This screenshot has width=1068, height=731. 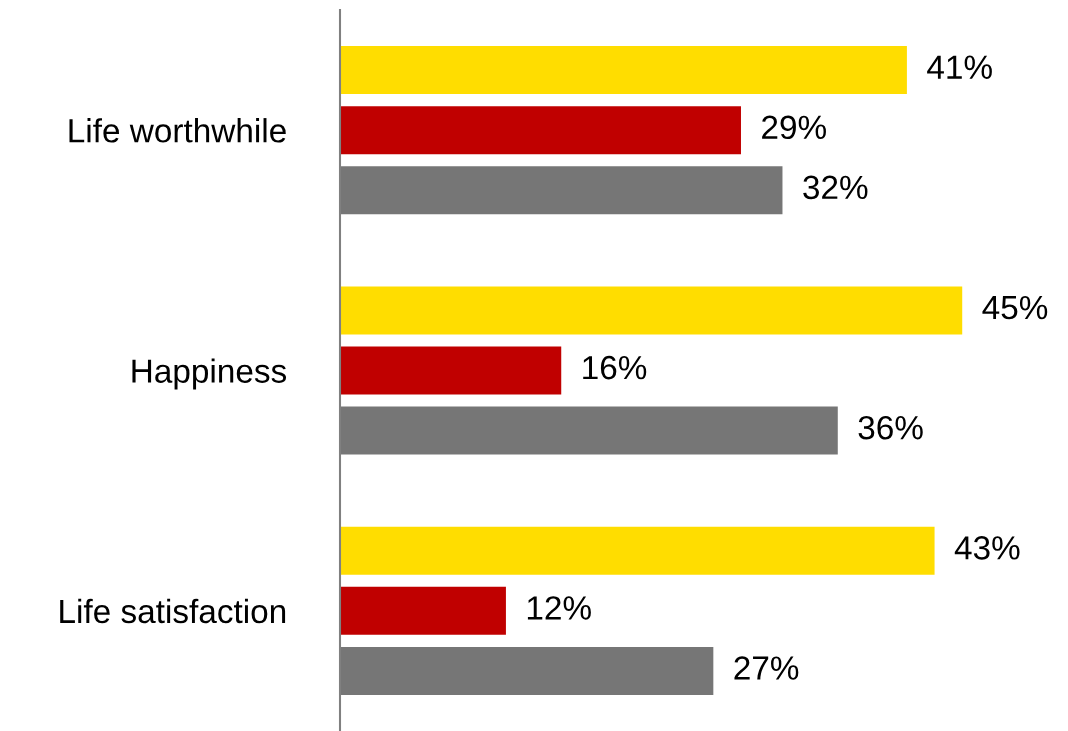 What do you see at coordinates (959, 67) in the screenshot?
I see `data-label: 41%` at bounding box center [959, 67].